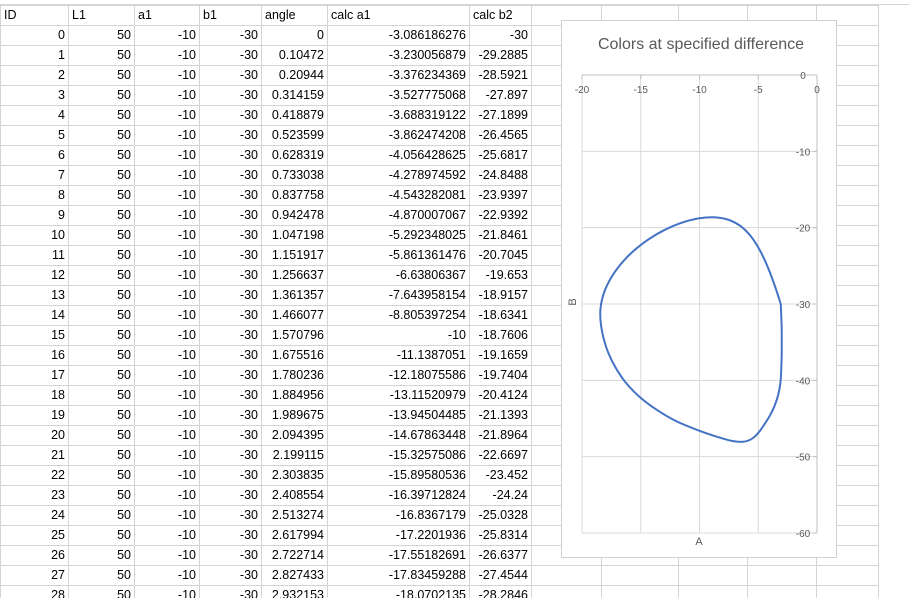  Describe the element at coordinates (398, 215) in the screenshot. I see `cell-calc-a1: -4.870007067` at that location.